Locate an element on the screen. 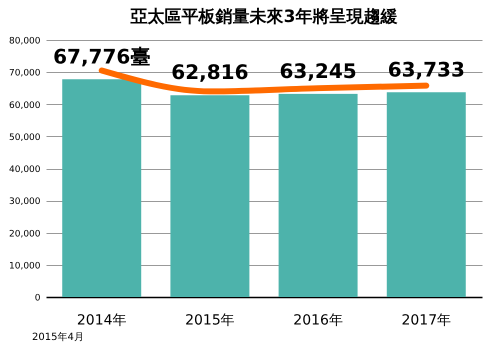  data-label: 62,816 is located at coordinates (209, 72).